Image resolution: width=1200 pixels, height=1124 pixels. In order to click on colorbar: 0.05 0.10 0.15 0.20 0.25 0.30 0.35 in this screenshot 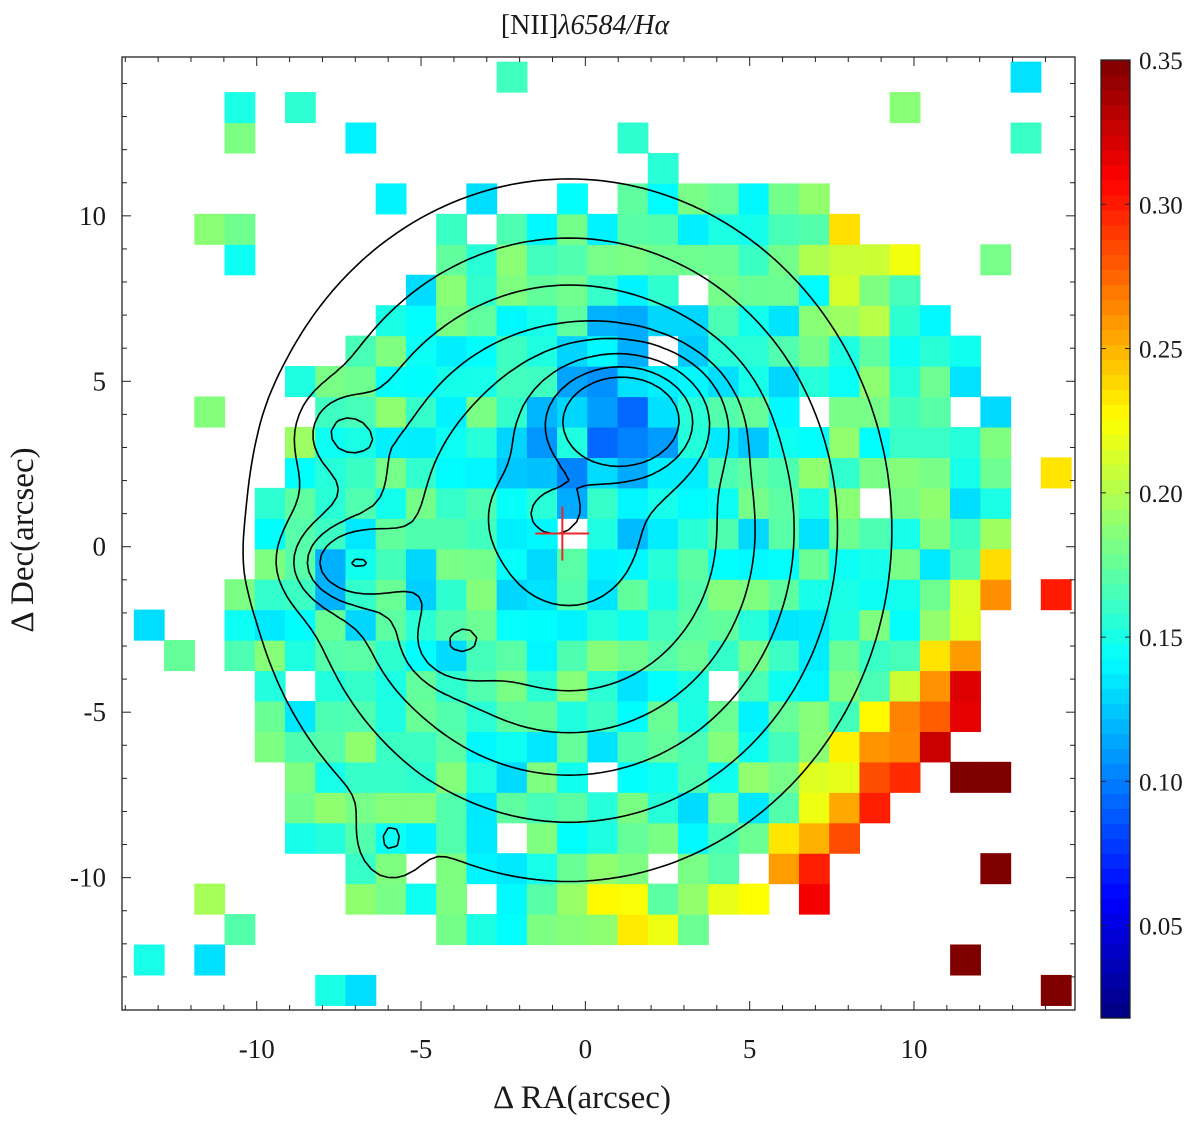, I will do `click(1141, 533)`.